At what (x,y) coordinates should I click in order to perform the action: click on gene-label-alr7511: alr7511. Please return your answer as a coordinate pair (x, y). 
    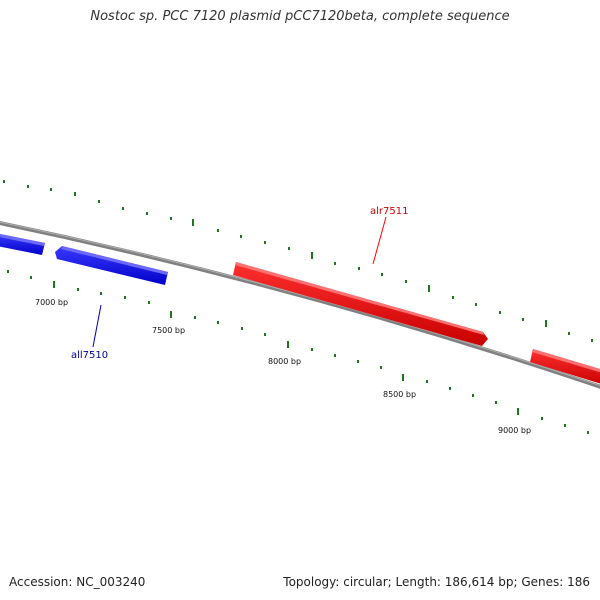
    Looking at the image, I should click on (389, 211).